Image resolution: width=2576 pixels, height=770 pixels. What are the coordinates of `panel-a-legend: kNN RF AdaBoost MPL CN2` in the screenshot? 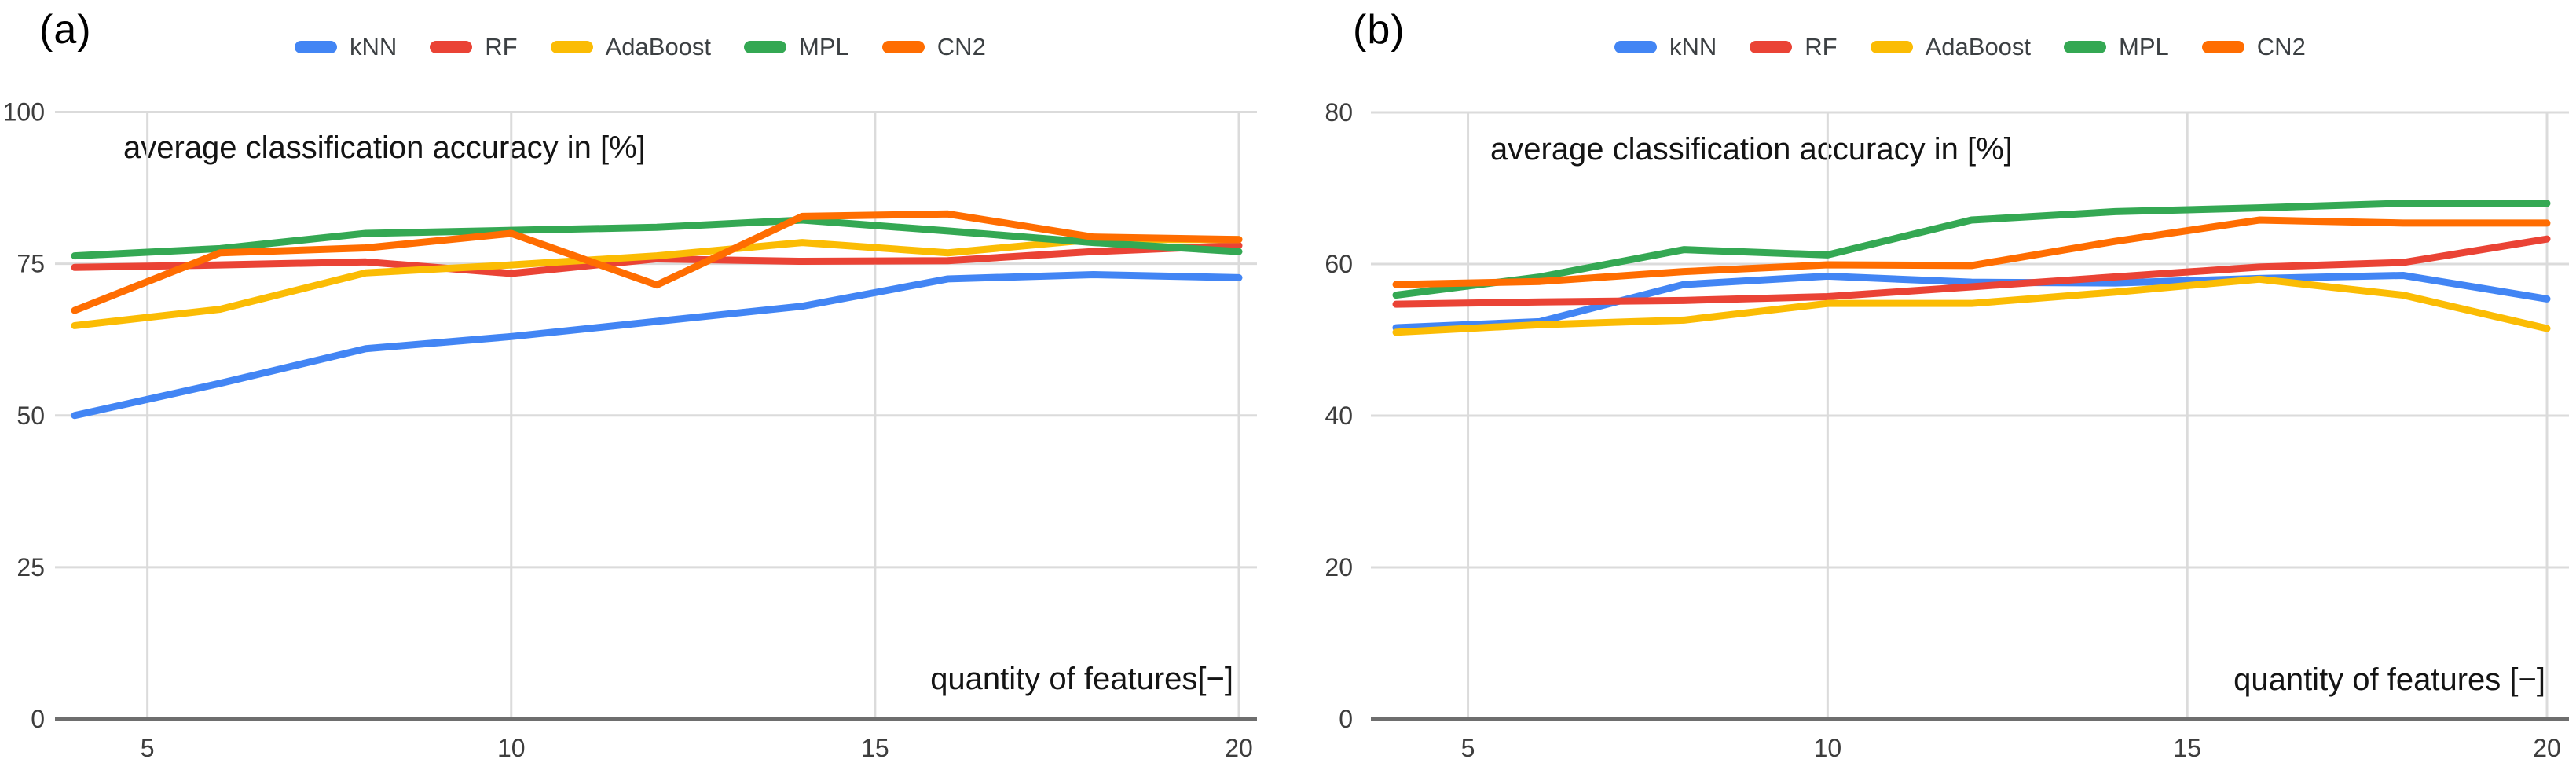 It's located at (640, 47).